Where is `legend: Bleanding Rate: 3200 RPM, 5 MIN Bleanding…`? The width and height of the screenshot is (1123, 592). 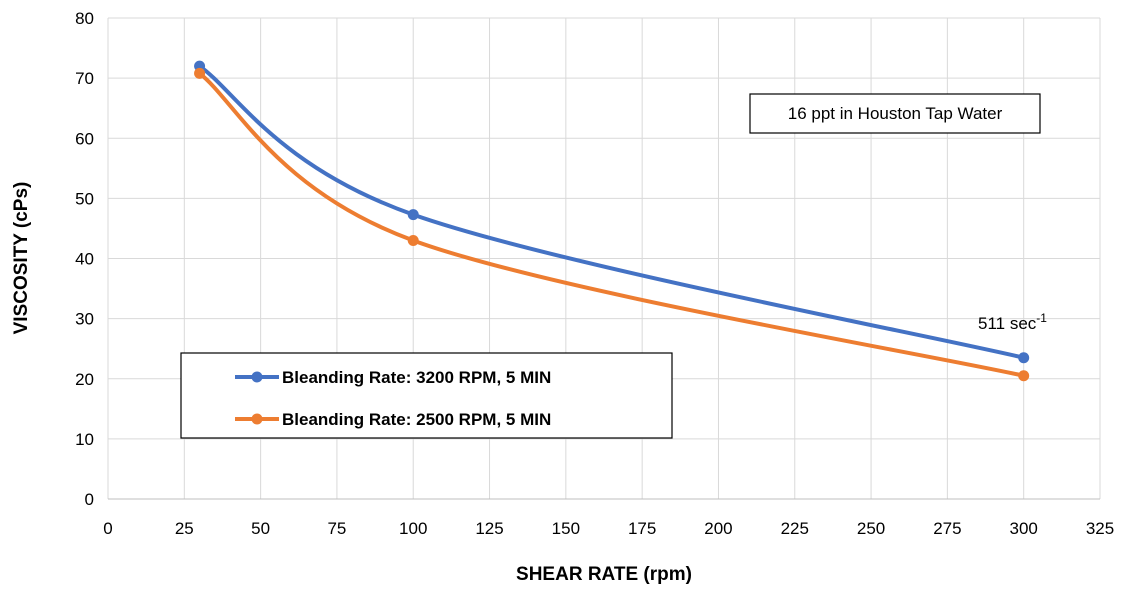
legend: Bleanding Rate: 3200 RPM, 5 MIN Bleanding… is located at coordinates (426, 395).